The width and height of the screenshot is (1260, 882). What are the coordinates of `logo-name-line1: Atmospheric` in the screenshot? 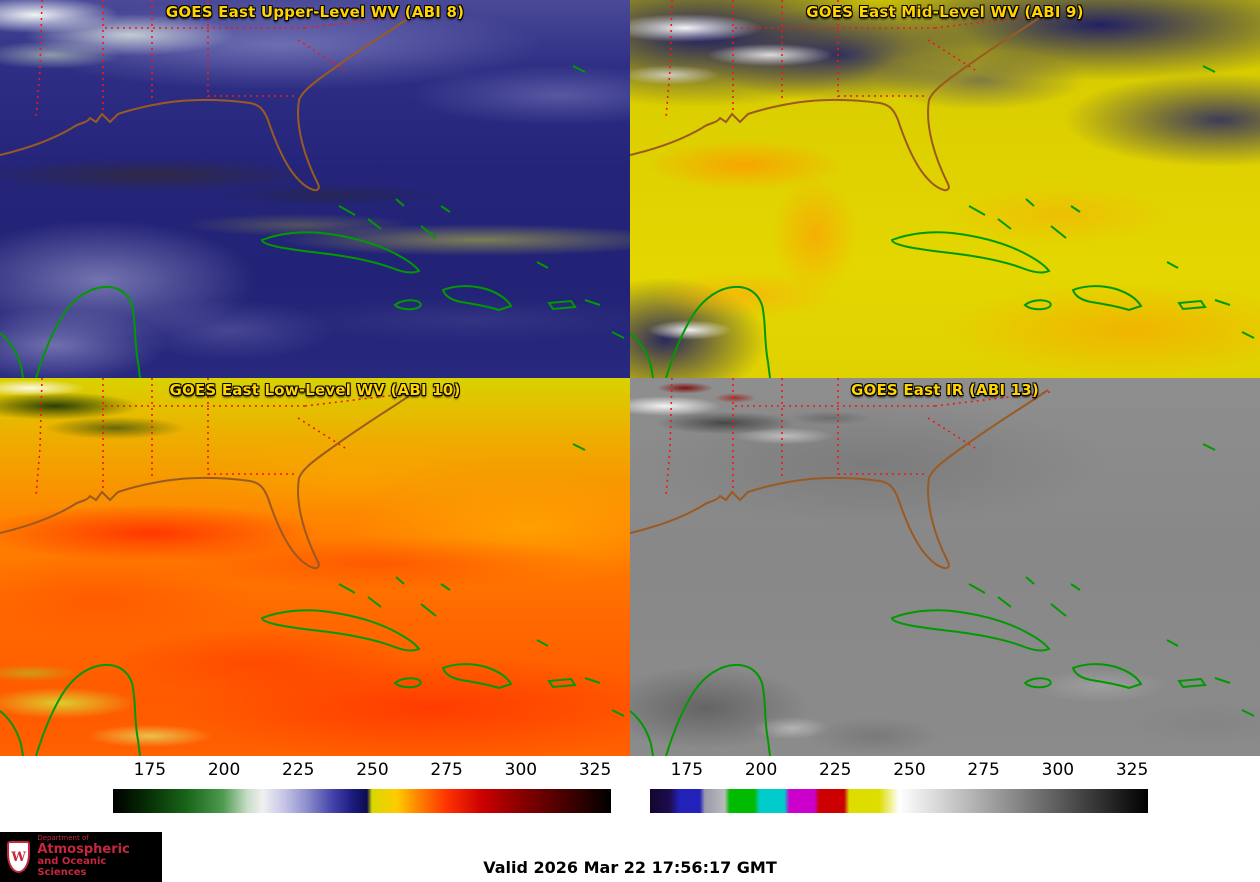 It's located at (83, 849).